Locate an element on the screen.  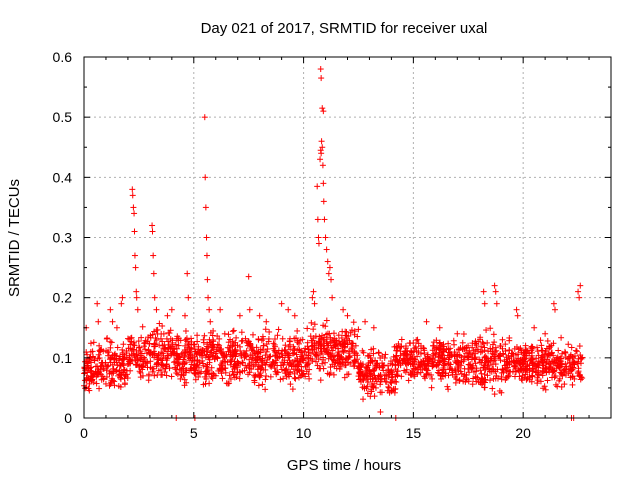
x-tick-label: 10 is located at coordinates (304, 433).